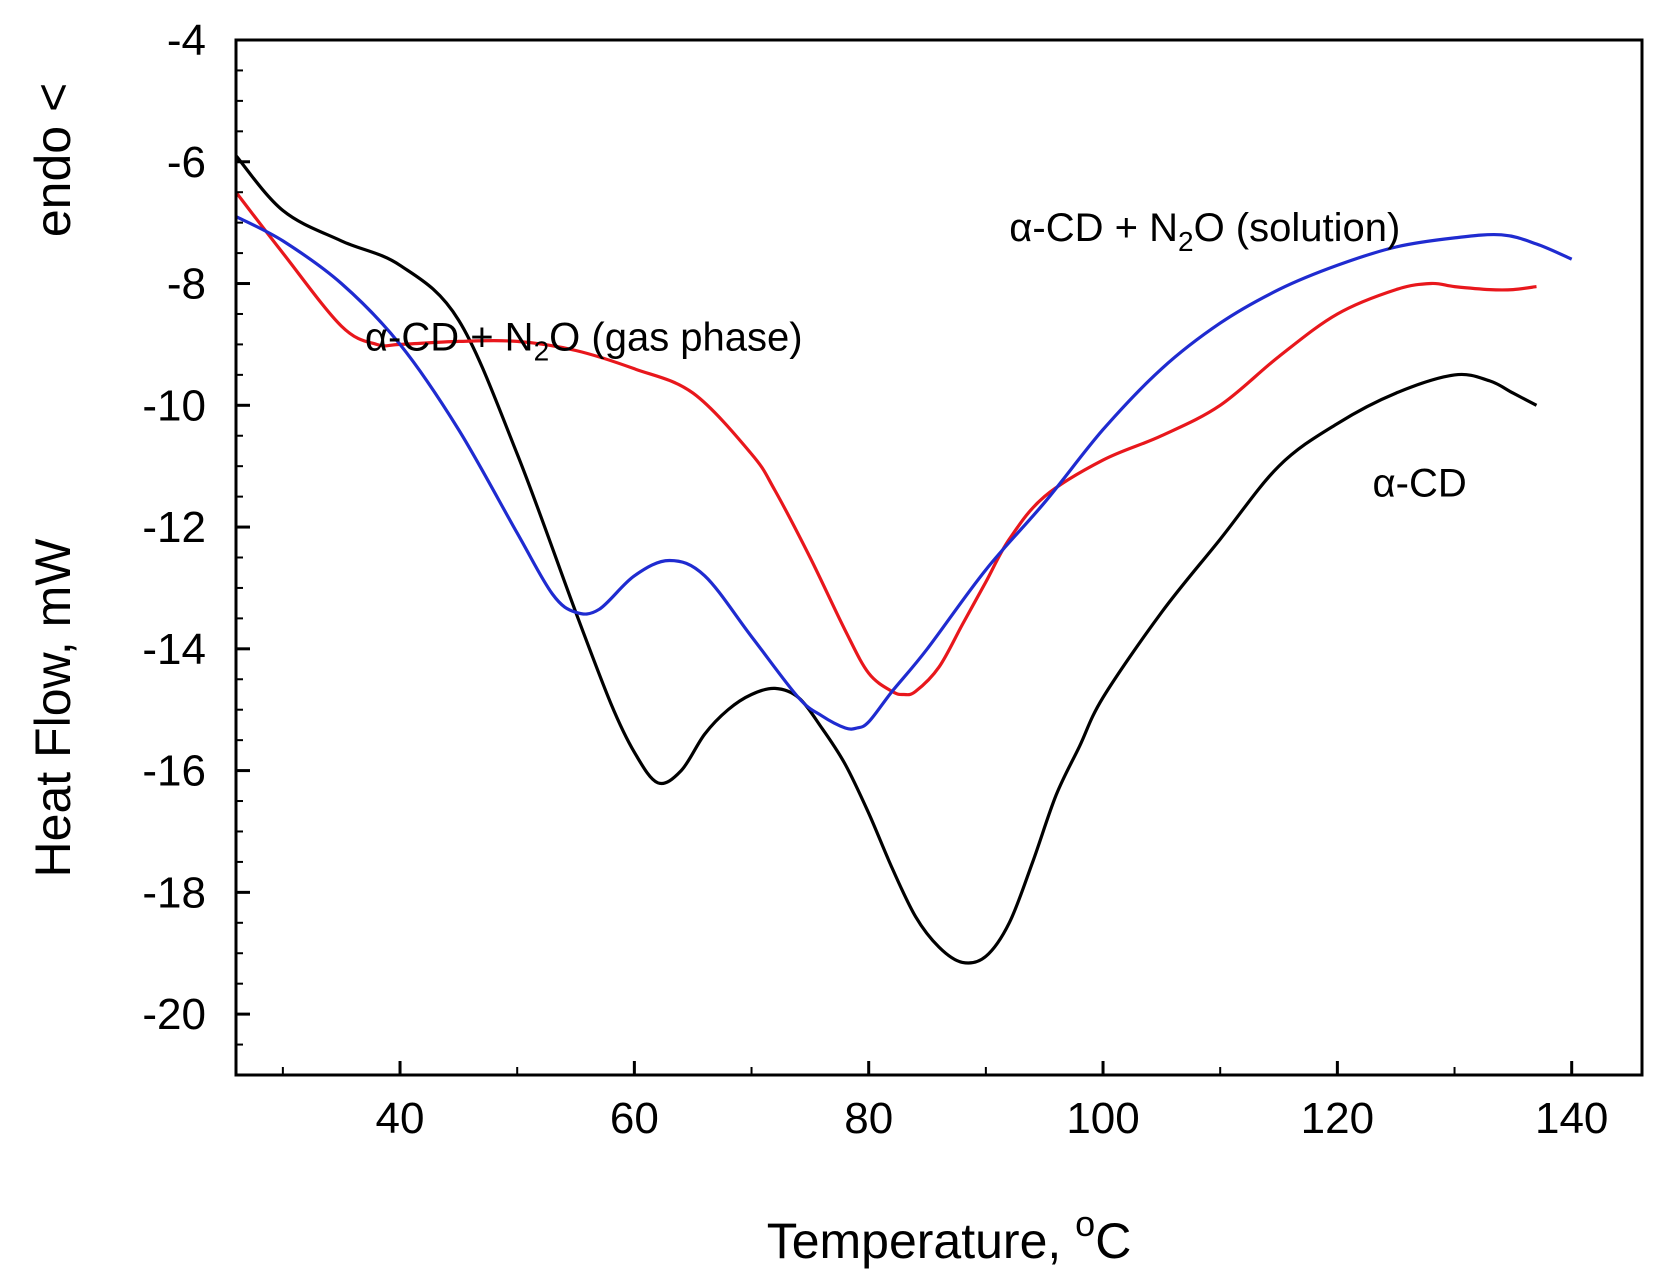 The image size is (1662, 1273). What do you see at coordinates (400, 1118) in the screenshot?
I see `x-tick-label: 40` at bounding box center [400, 1118].